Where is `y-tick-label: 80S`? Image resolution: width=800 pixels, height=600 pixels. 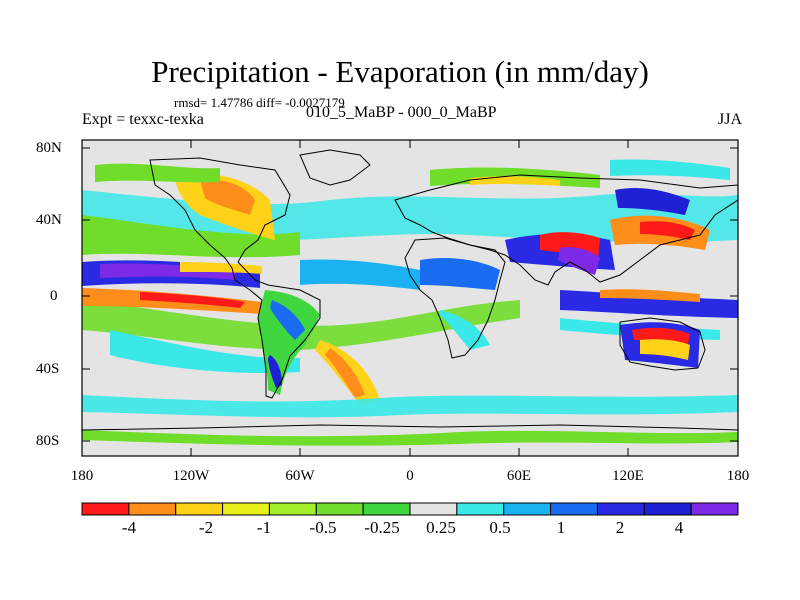
y-tick-label: 80S is located at coordinates (48, 441).